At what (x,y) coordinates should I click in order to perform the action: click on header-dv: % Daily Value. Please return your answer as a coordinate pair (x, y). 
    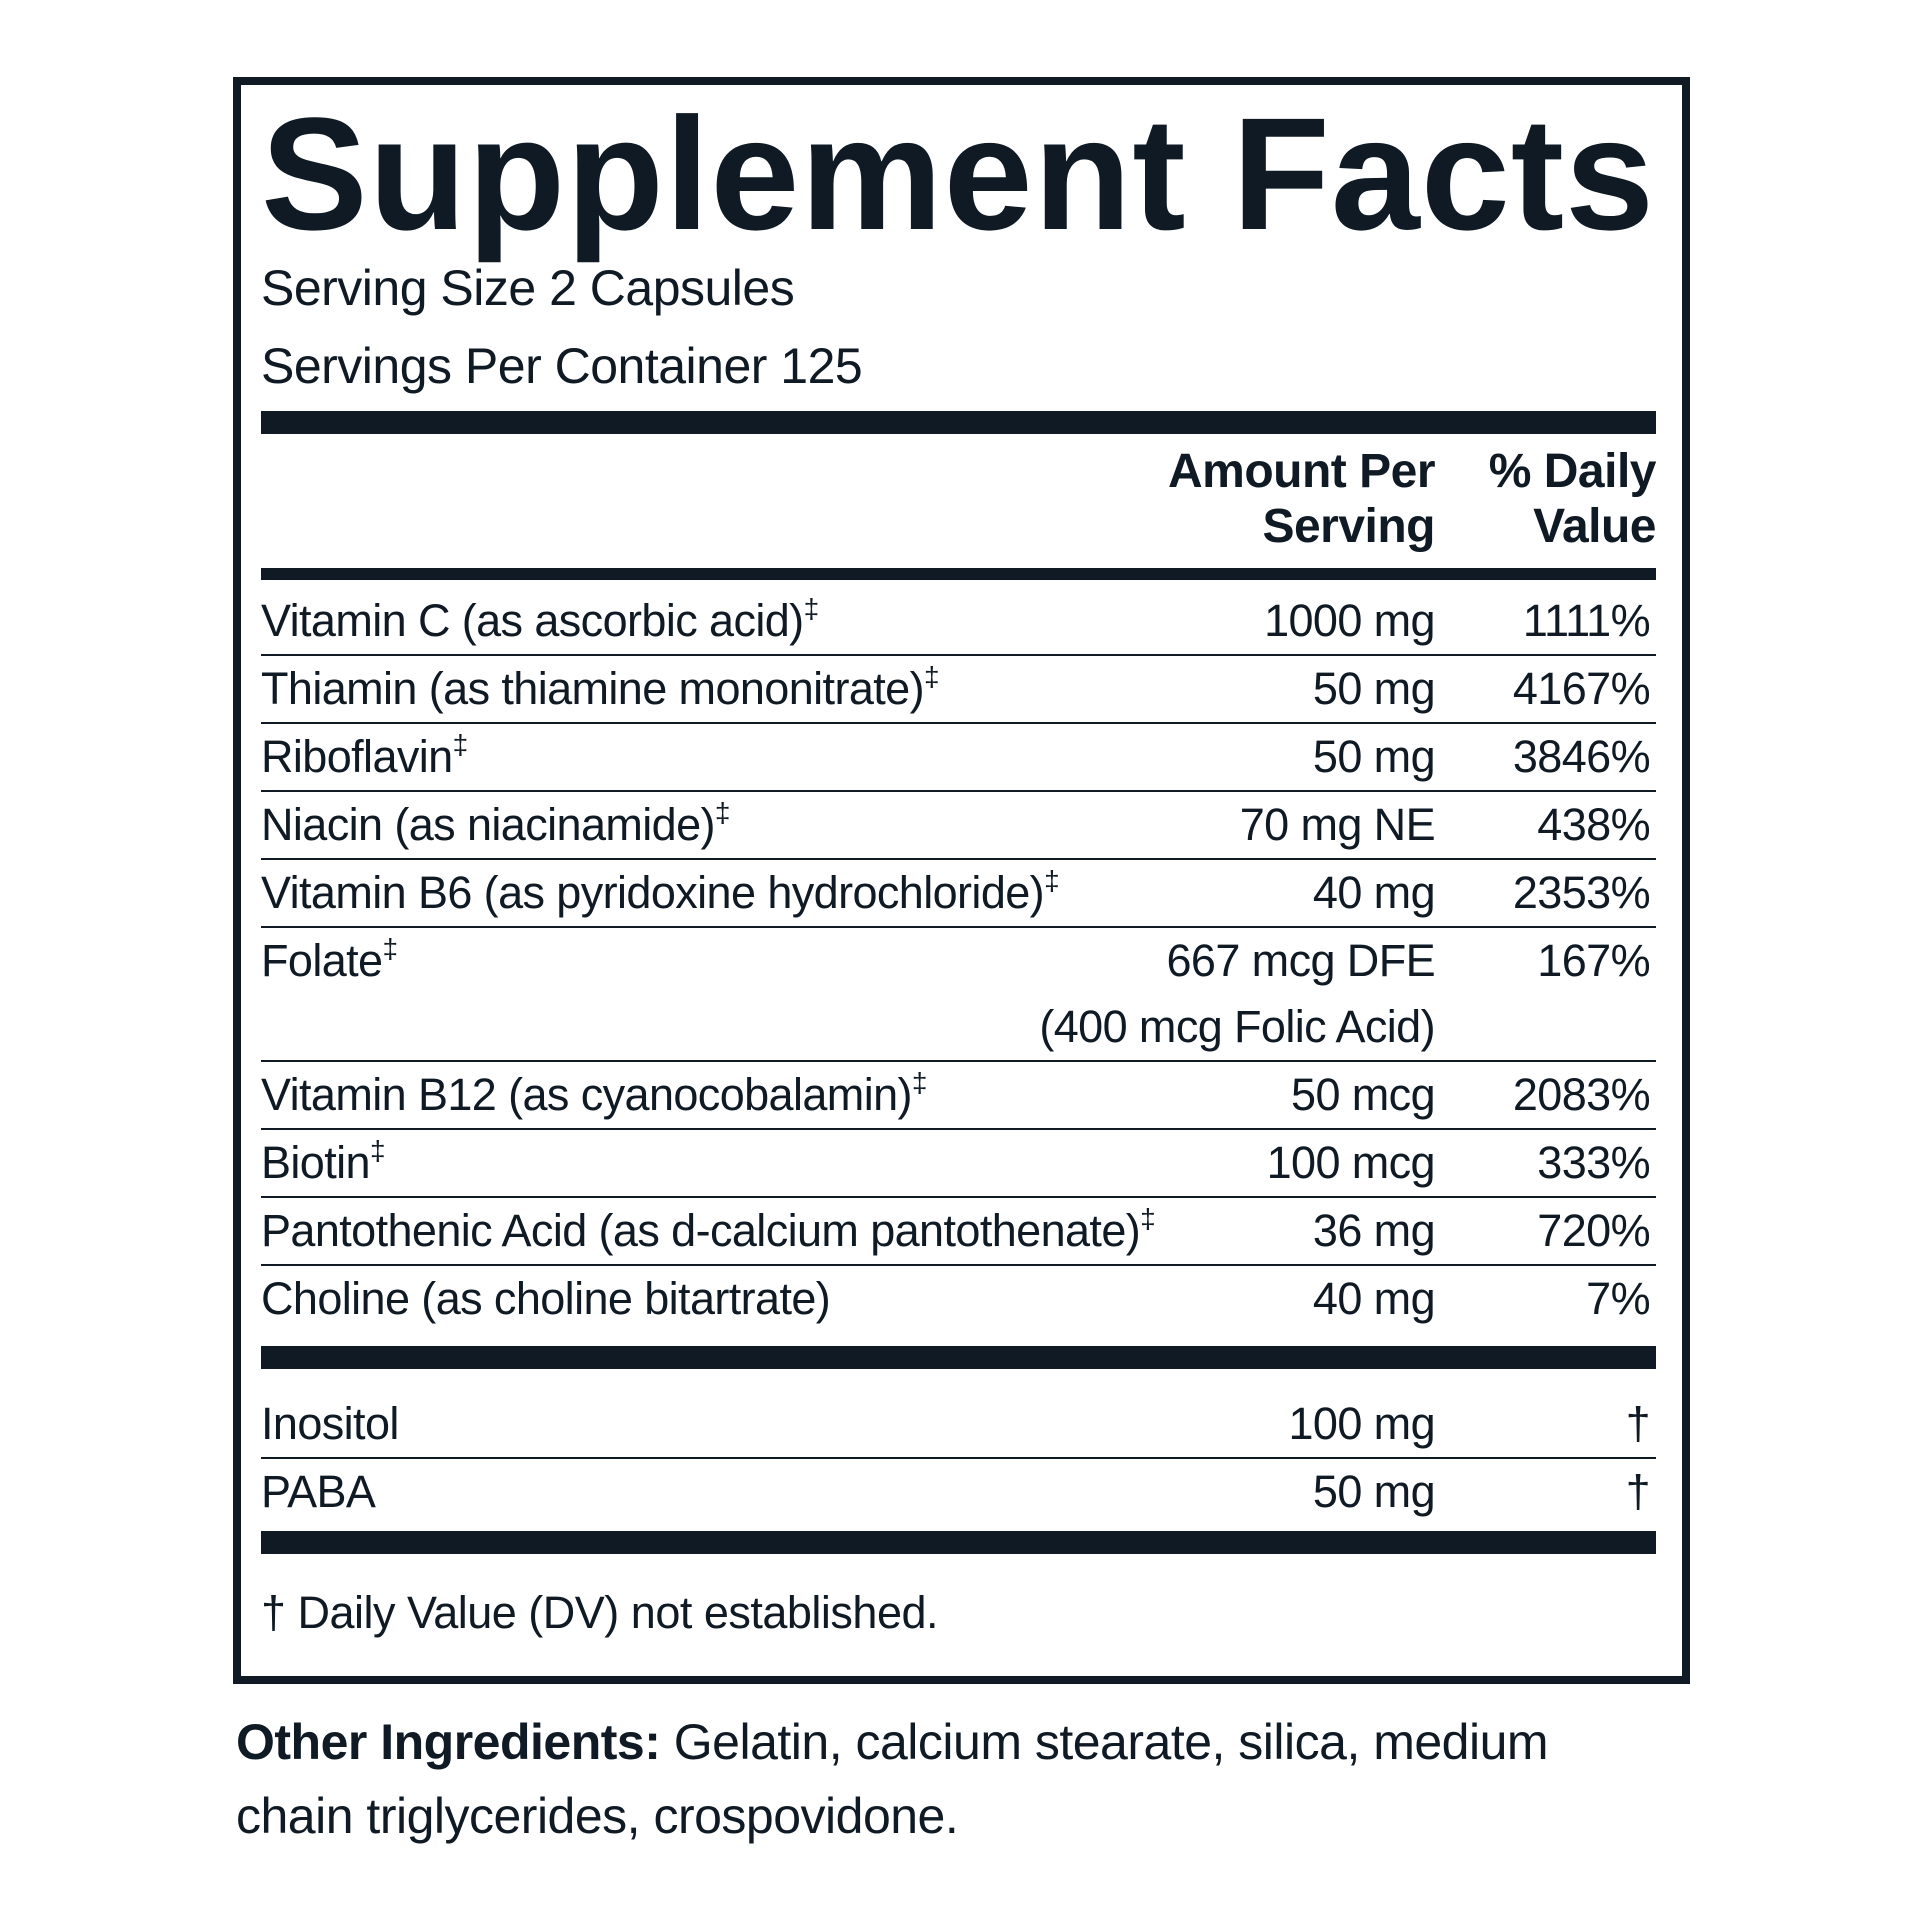
    Looking at the image, I should click on (1572, 499).